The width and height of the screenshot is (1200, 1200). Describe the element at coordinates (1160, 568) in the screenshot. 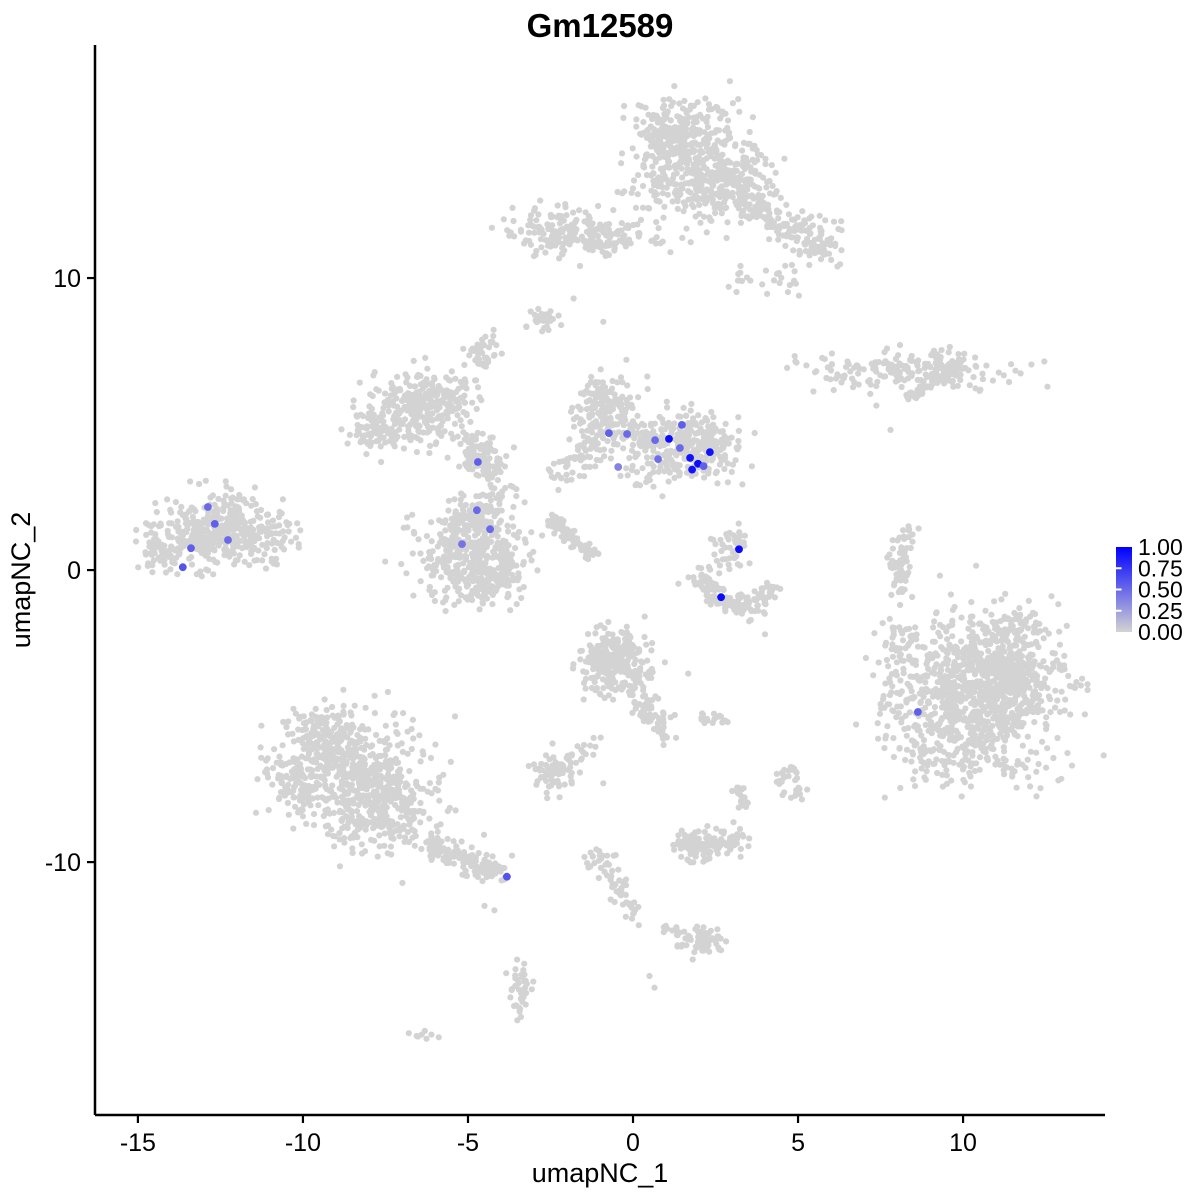

I see `legend-value-label: 0.75` at that location.